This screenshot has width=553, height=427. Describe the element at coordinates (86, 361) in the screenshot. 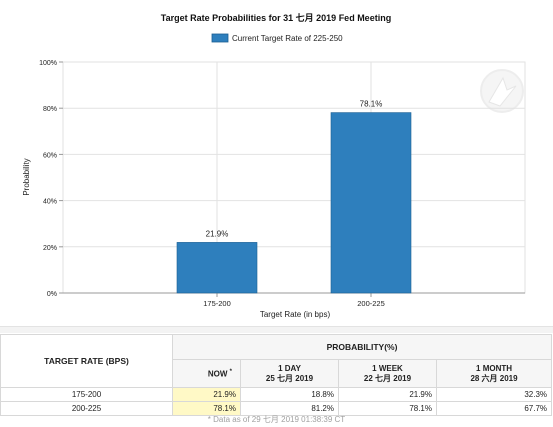

I see `target-rate-header: TARGET RATE (BPS)` at that location.